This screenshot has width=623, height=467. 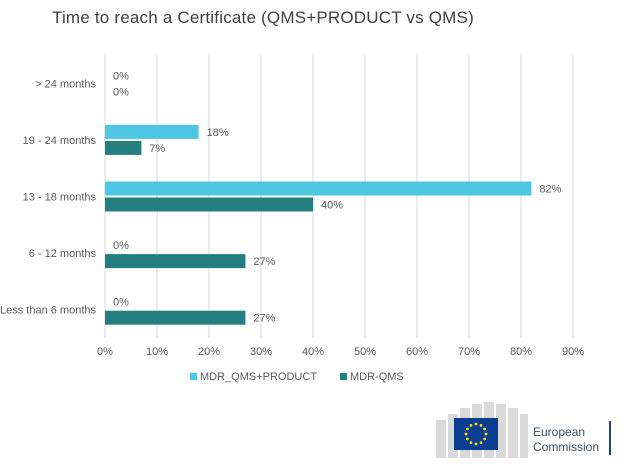 I want to click on logo-line-1: European, so click(x=559, y=432).